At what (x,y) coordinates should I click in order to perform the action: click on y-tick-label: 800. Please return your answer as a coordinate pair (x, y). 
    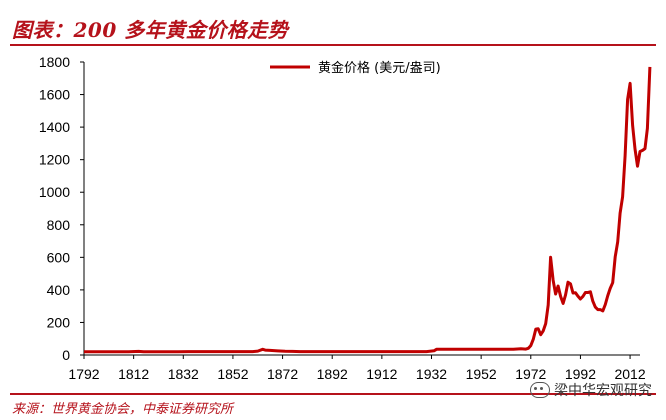
    Looking at the image, I should click on (59, 225).